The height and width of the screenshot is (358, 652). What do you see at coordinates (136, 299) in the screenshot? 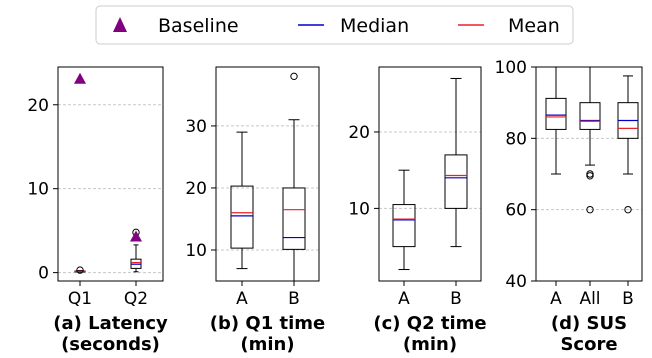
I see `x-tick-label: Q2` at bounding box center [136, 299].